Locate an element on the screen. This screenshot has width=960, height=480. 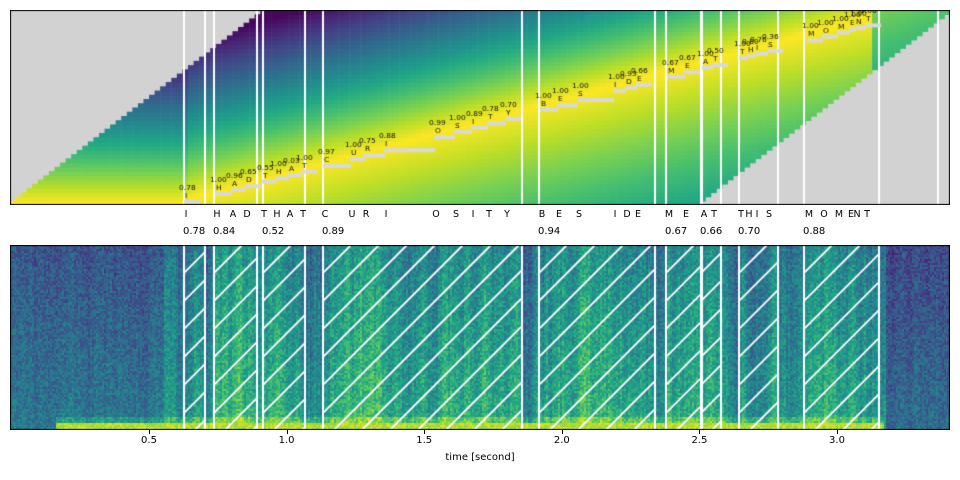
time-axis-label: time [second] is located at coordinates (480, 457).